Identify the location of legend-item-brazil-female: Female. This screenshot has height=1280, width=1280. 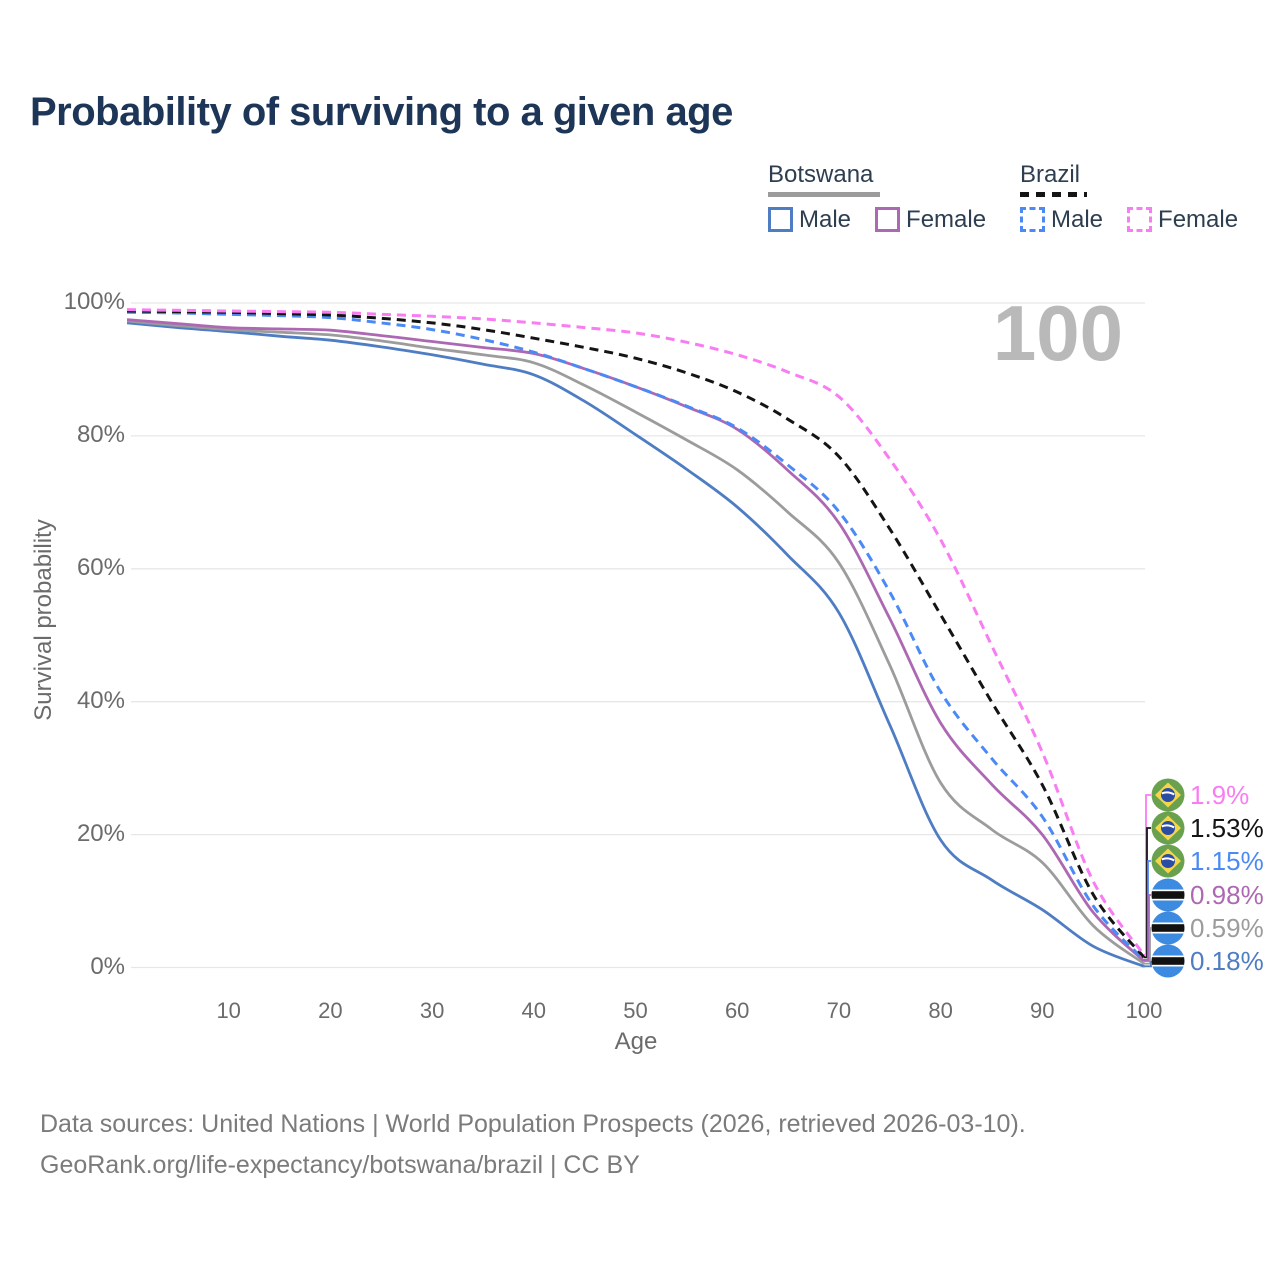
(1182, 220).